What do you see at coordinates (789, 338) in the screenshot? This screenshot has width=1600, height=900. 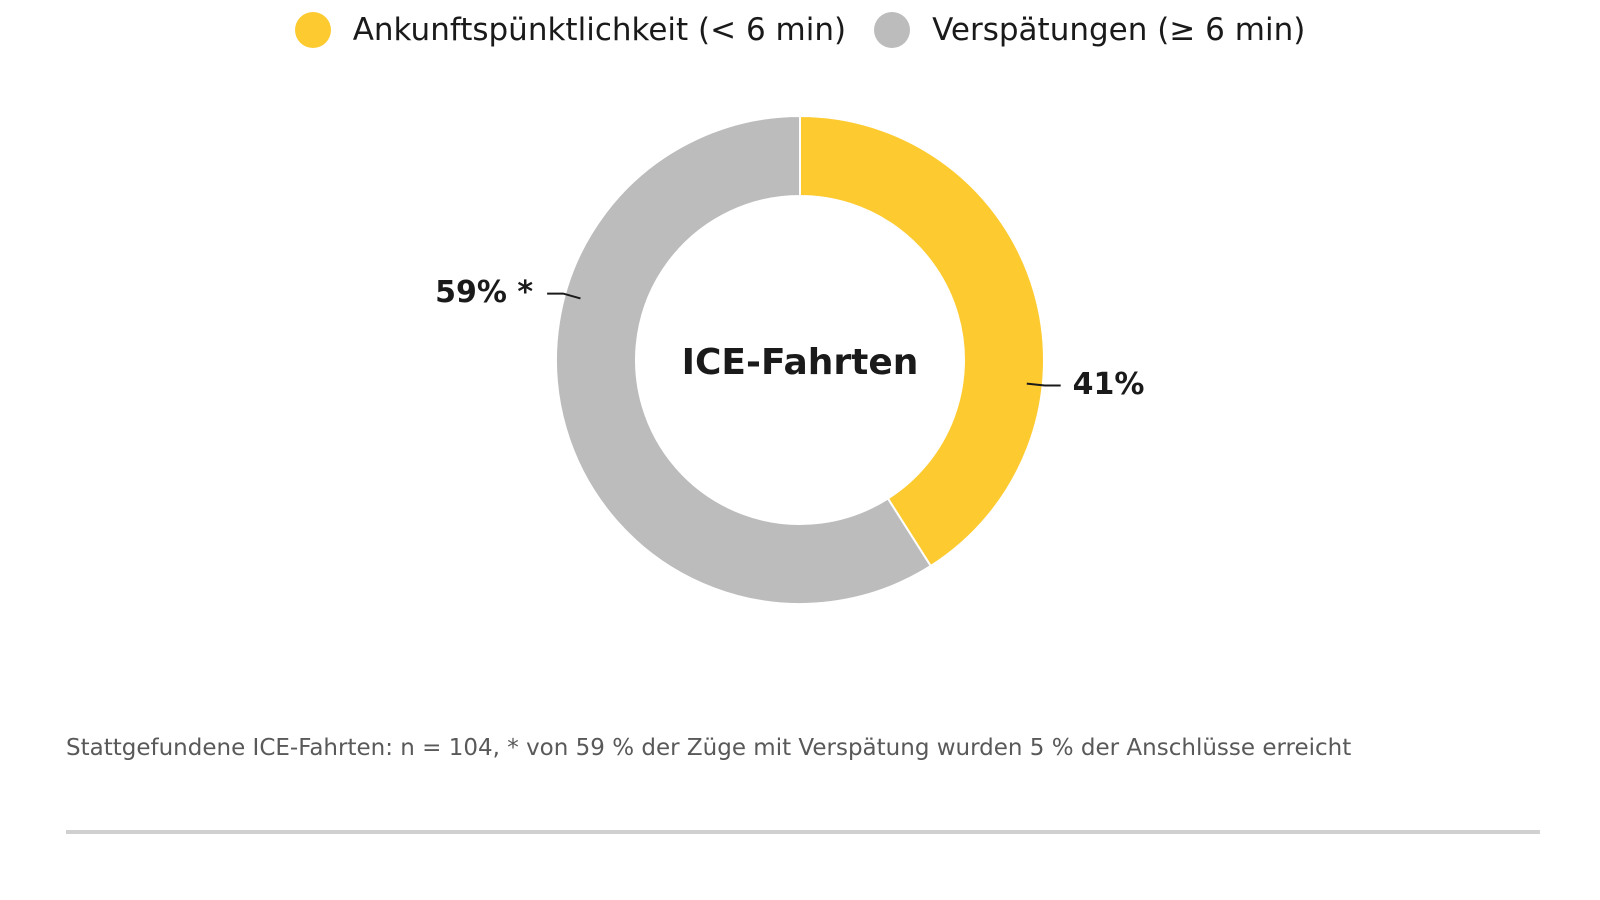 I see `donut-labels: 41% 59% *` at bounding box center [789, 338].